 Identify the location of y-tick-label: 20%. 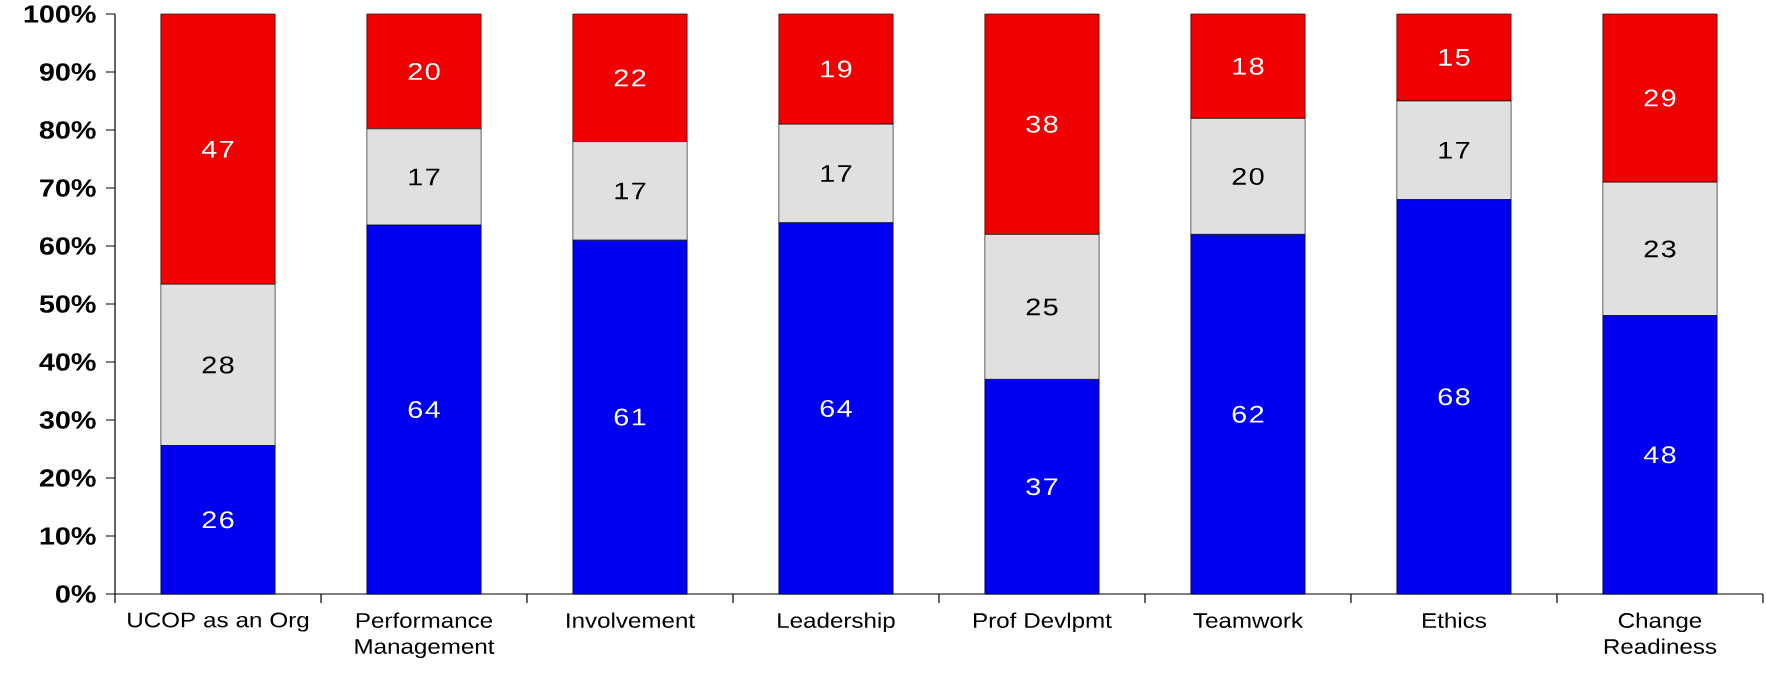
(67, 478).